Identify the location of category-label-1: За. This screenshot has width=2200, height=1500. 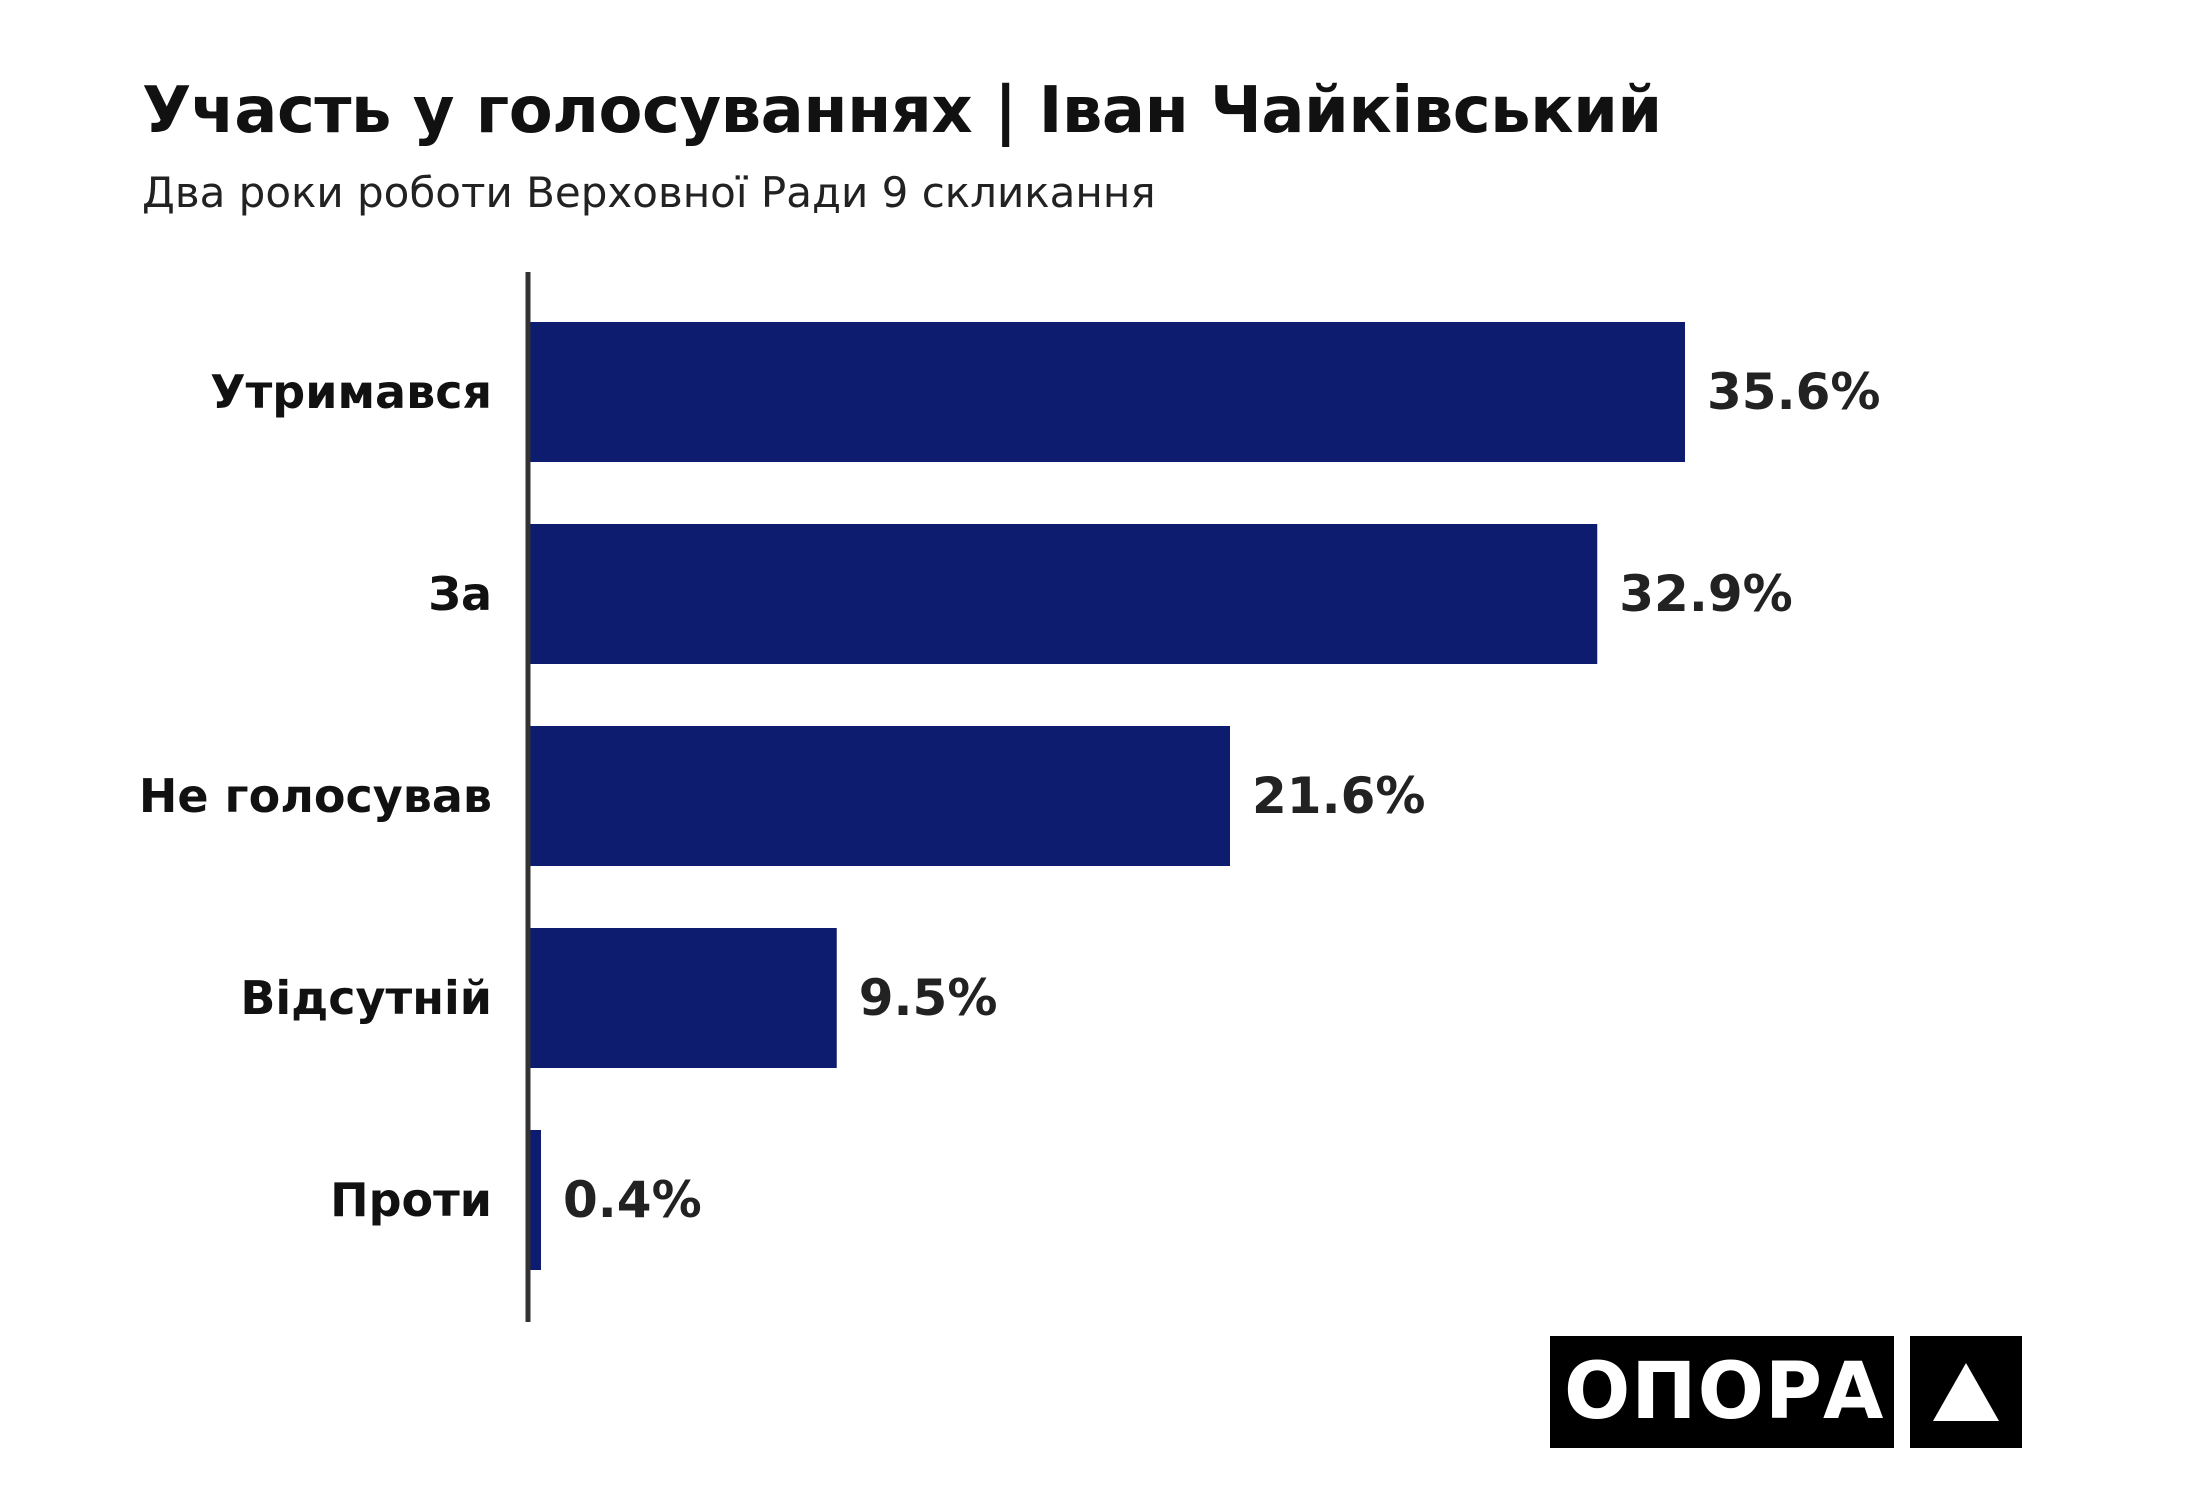
(460, 594).